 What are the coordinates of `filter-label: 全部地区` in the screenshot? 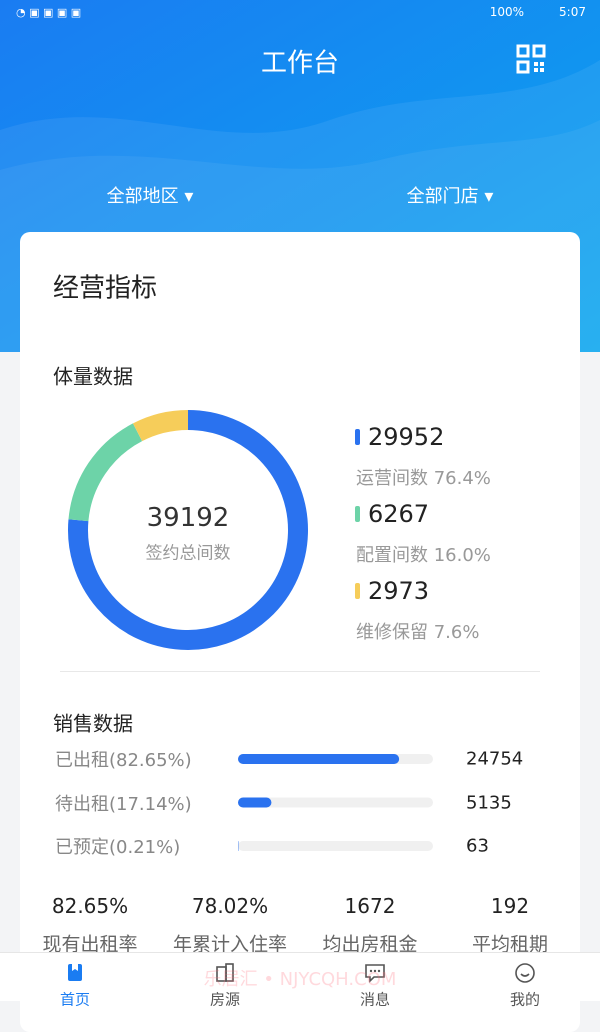 It's located at (143, 196).